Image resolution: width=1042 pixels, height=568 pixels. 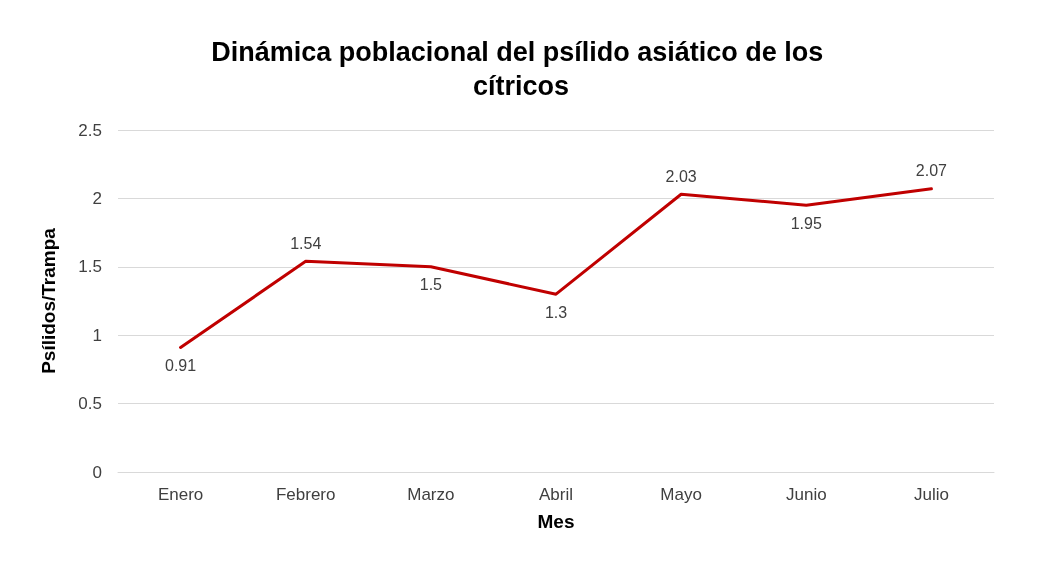 What do you see at coordinates (931, 494) in the screenshot?
I see `x-tick-label: Julio` at bounding box center [931, 494].